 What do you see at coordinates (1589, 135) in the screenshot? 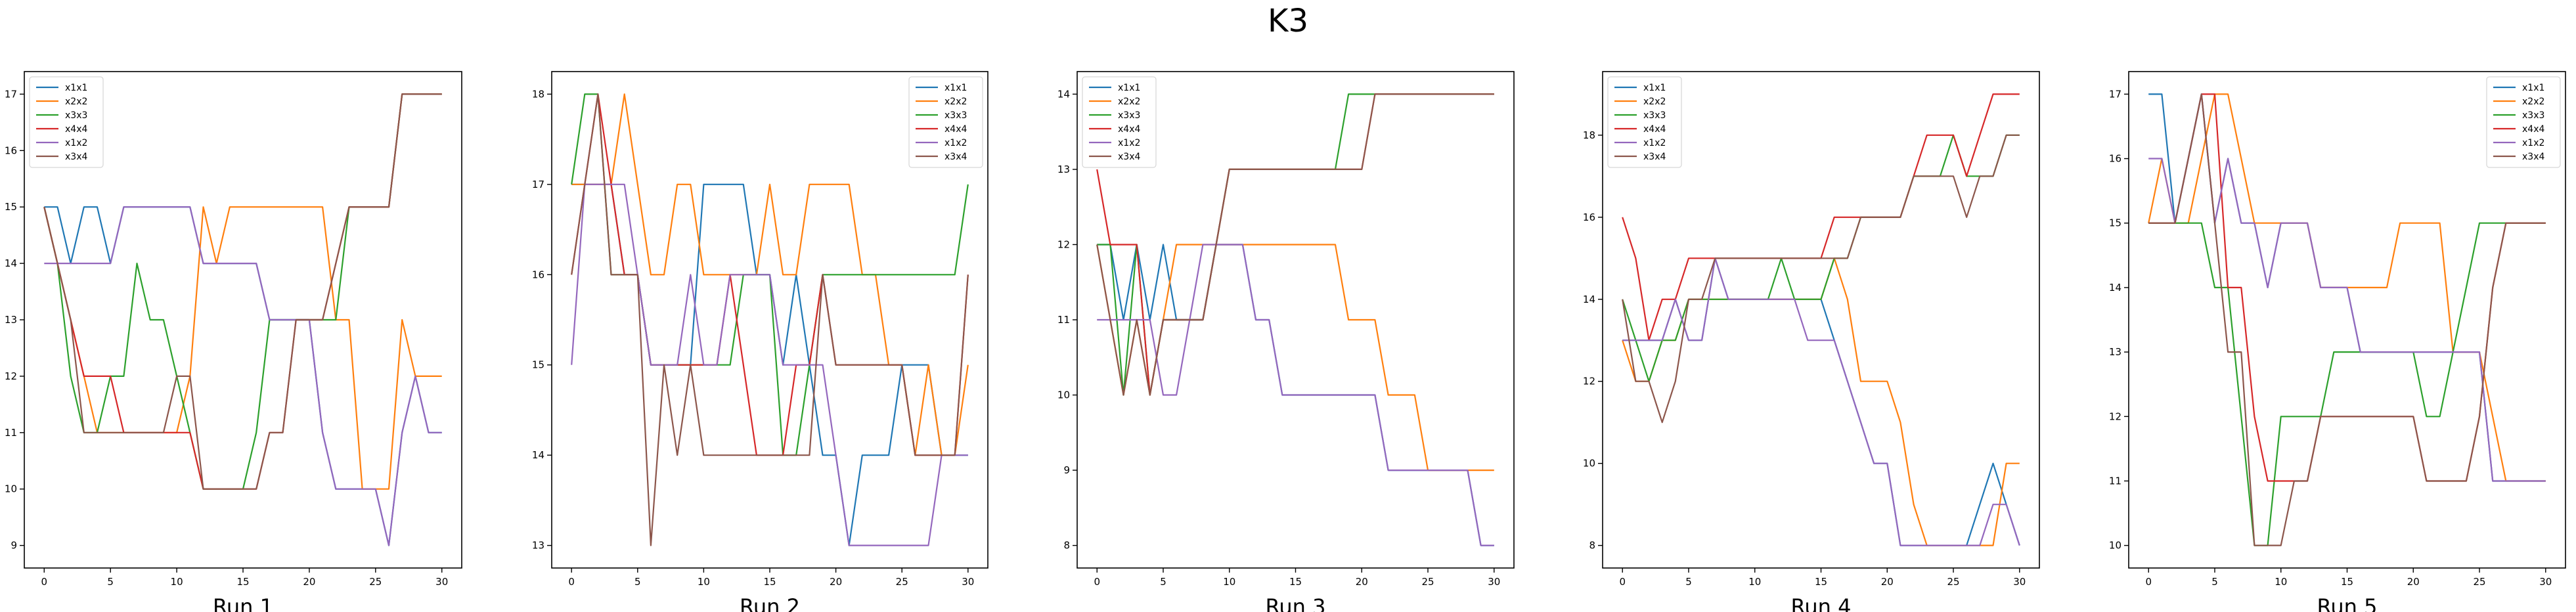
I see `y-tick-label: 18` at bounding box center [1589, 135].